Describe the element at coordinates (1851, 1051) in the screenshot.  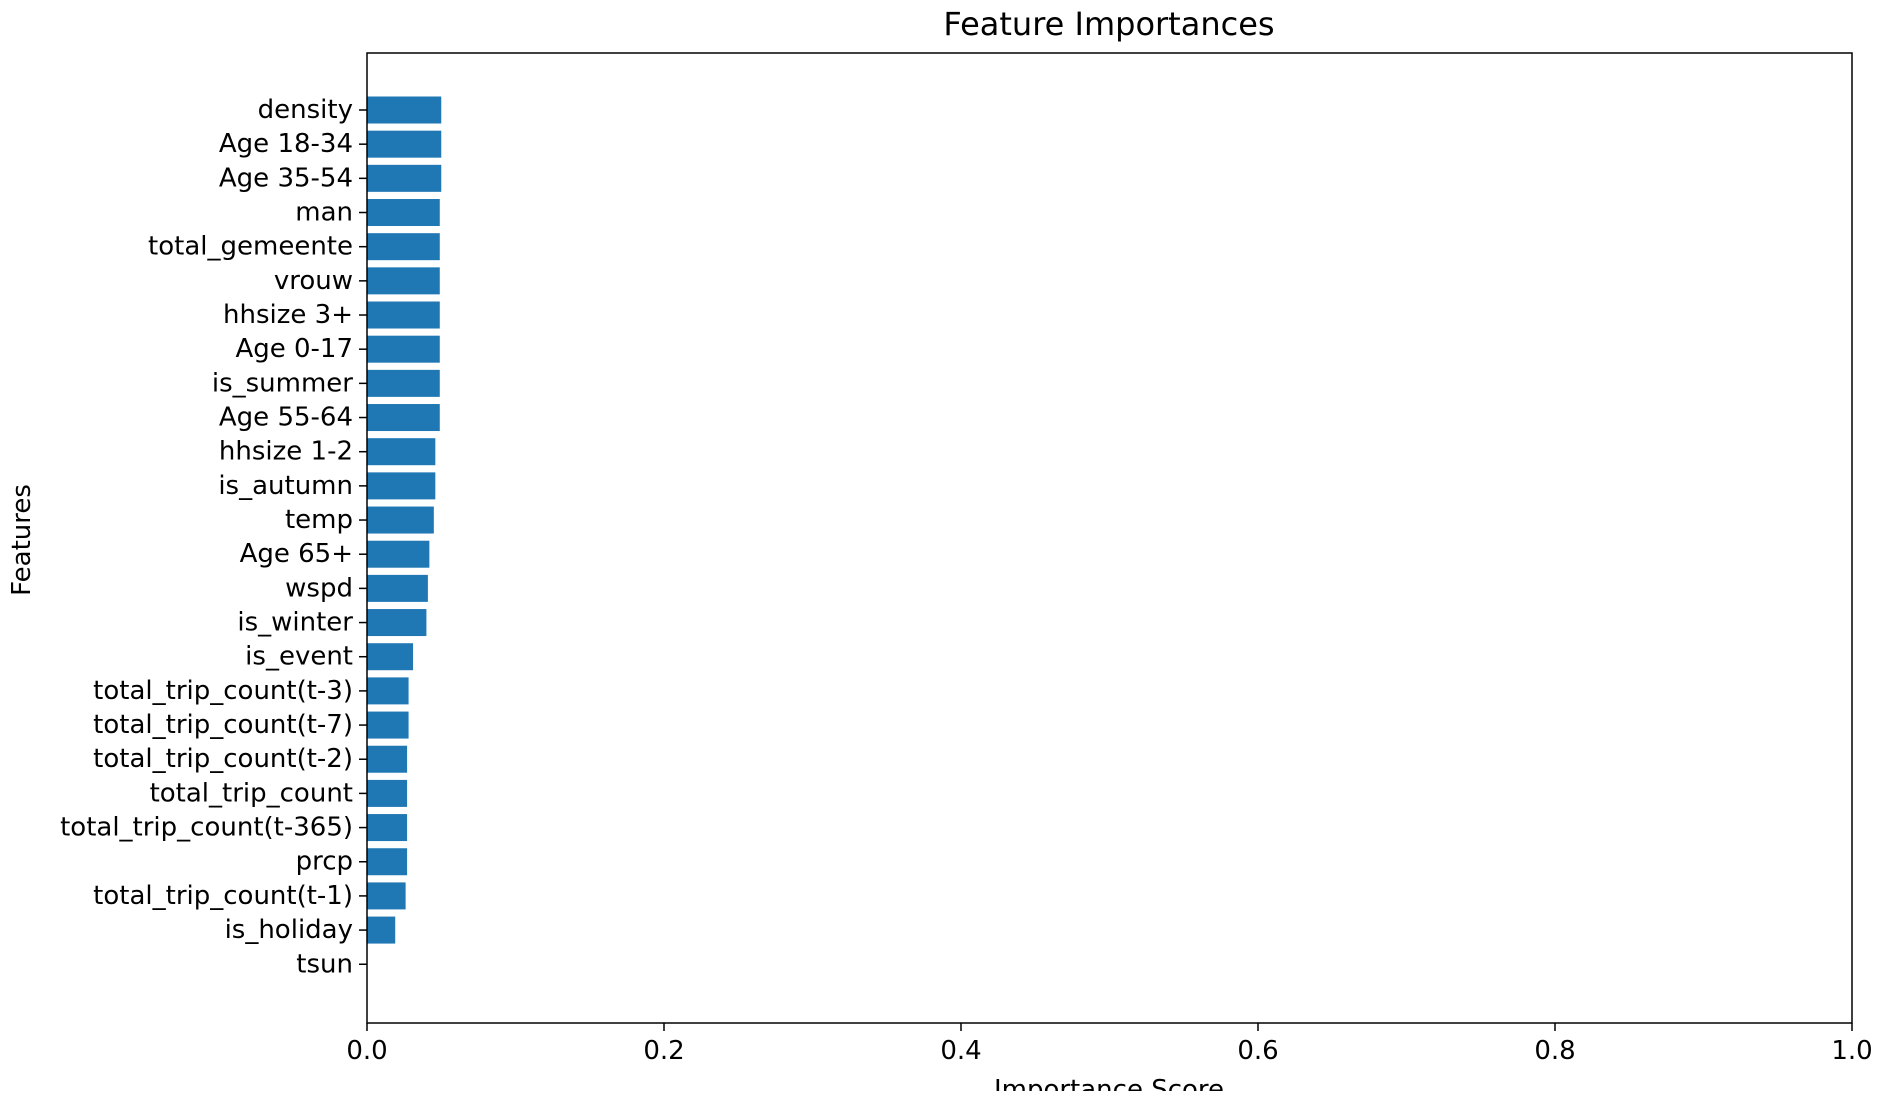
I see `x-tick-label: 1.0` at that location.